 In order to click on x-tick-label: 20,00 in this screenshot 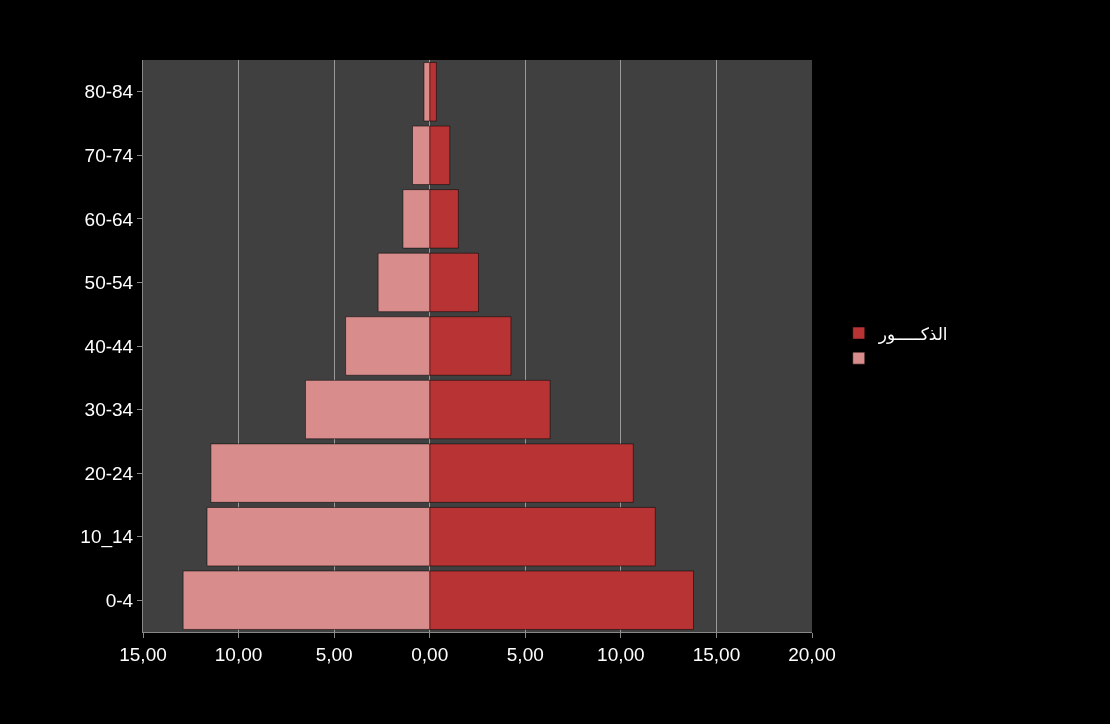, I will do `click(812, 654)`.